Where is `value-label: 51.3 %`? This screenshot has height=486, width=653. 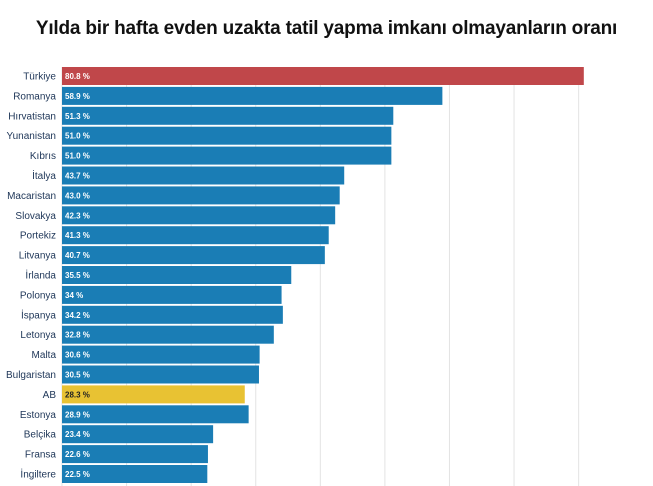 value-label: 51.3 % is located at coordinates (77, 116).